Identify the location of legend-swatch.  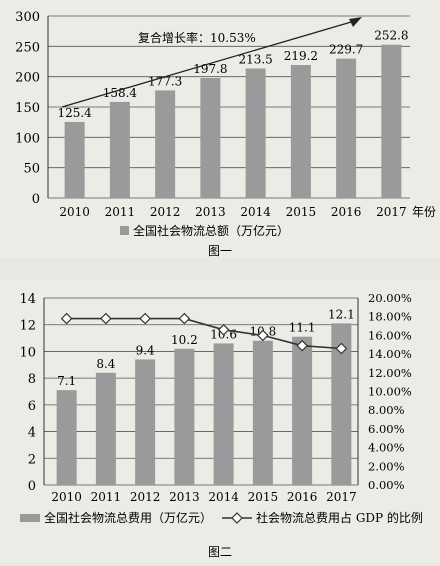
(124, 230).